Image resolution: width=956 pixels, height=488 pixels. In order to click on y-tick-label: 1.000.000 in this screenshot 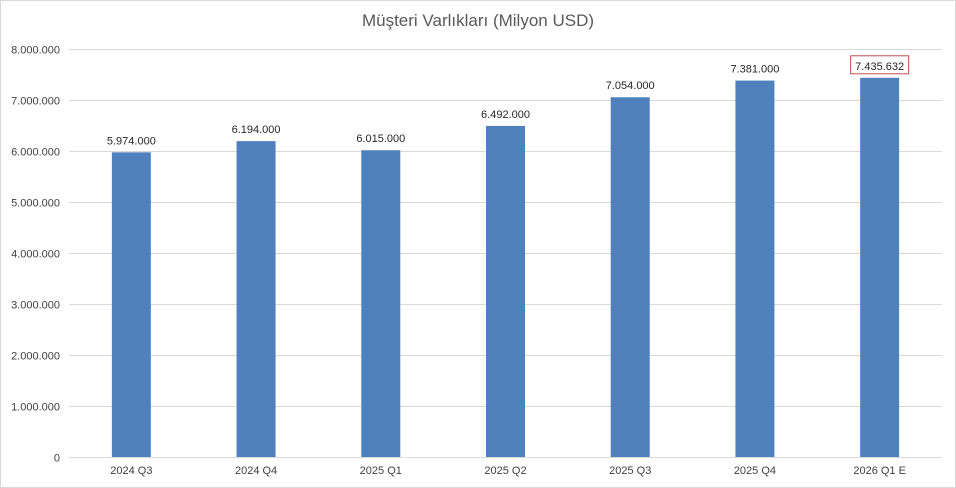, I will do `click(35, 408)`.